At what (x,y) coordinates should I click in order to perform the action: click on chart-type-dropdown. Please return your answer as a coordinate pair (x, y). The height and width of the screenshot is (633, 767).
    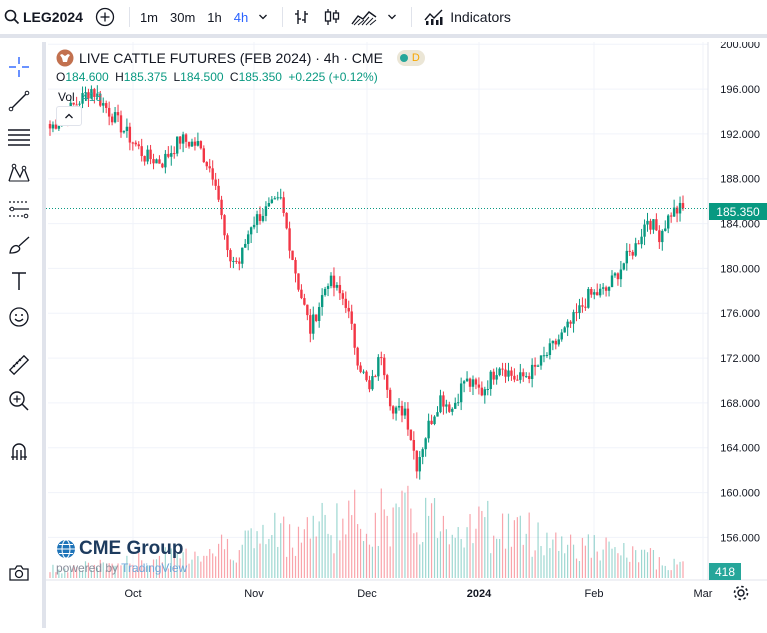
    Looking at the image, I should click on (392, 18).